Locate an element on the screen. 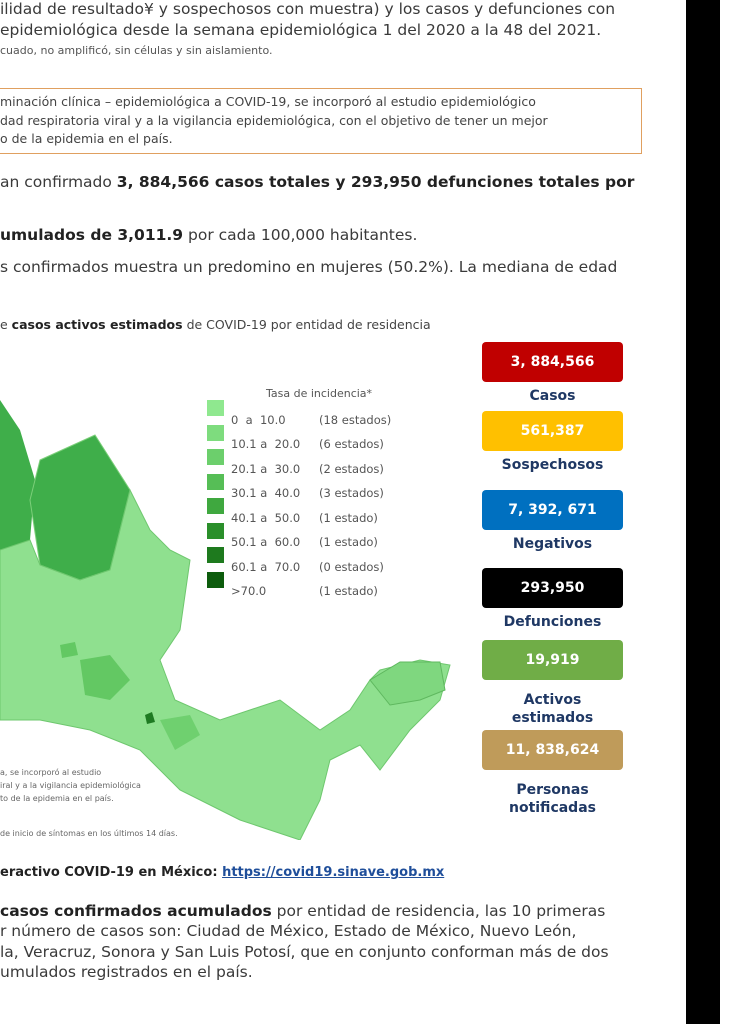 The height and width of the screenshot is (1024, 747). legend-count: (2 estados) is located at coordinates (351, 468).